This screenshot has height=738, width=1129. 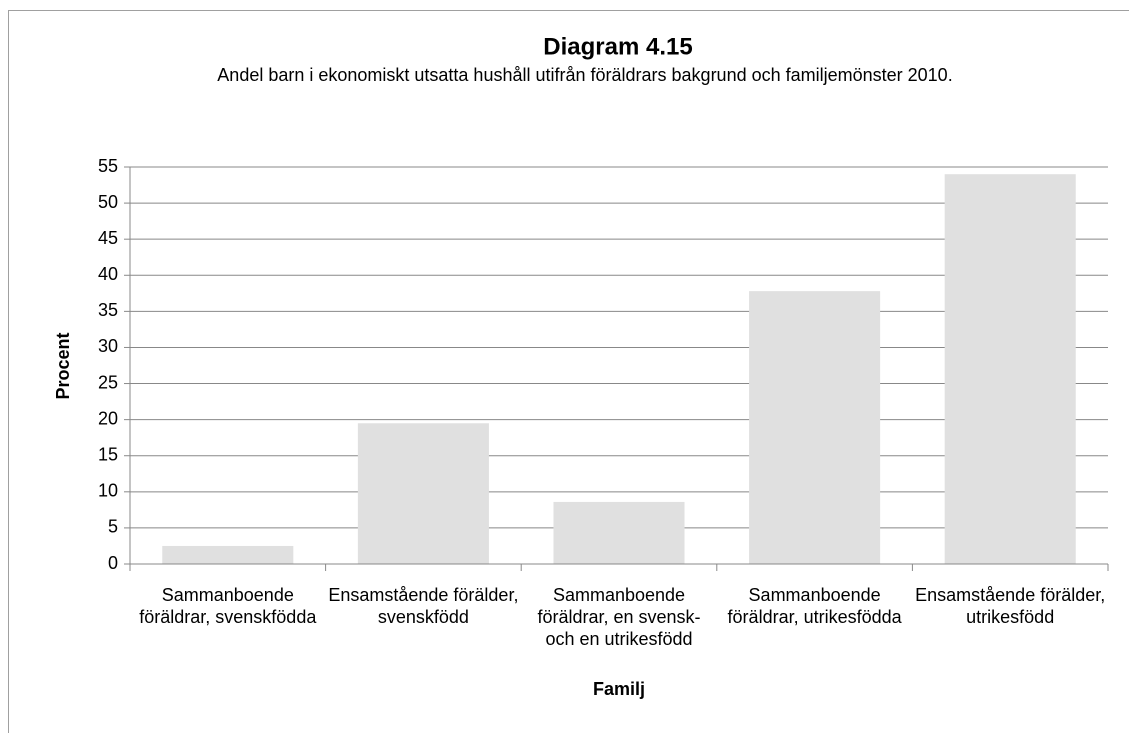 What do you see at coordinates (108, 418) in the screenshot?
I see `y-tick-label: 20` at bounding box center [108, 418].